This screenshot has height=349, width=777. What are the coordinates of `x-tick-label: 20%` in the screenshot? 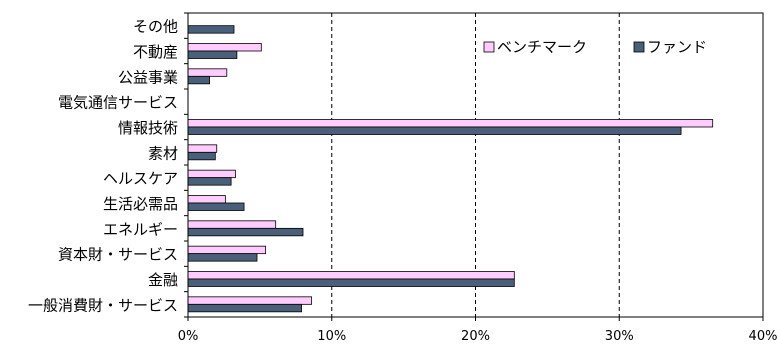 It's located at (475, 336).